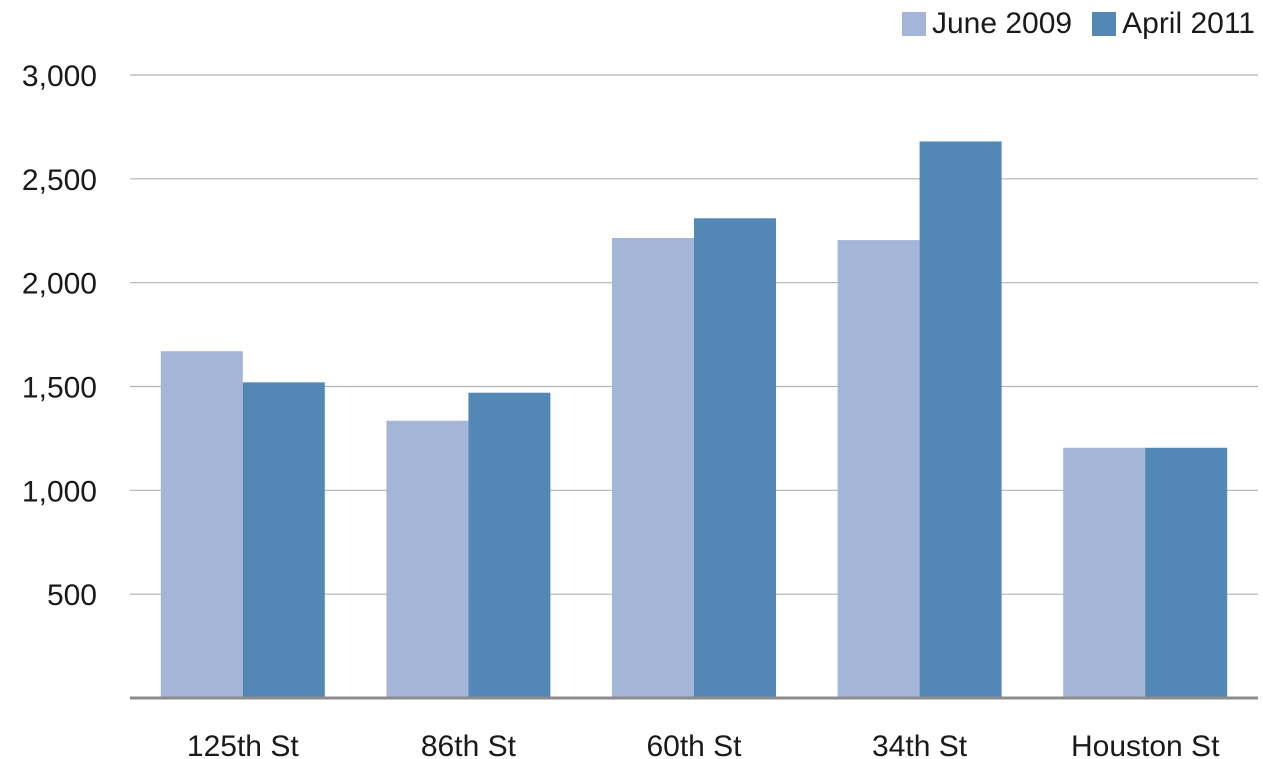  I want to click on y-tick-label: 1,500, so click(59, 388).